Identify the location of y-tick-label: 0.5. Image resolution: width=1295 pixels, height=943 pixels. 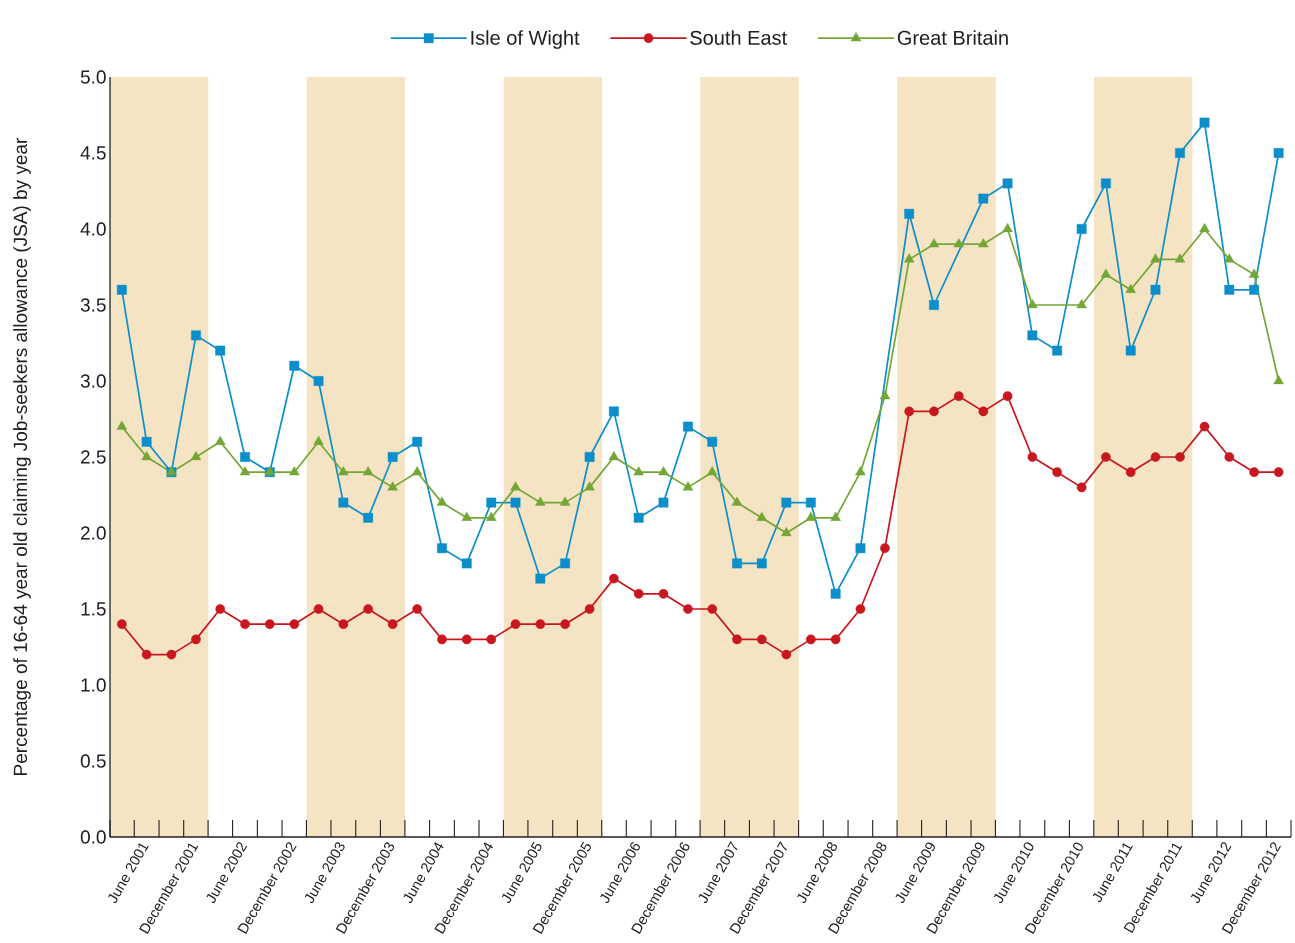
(93, 761).